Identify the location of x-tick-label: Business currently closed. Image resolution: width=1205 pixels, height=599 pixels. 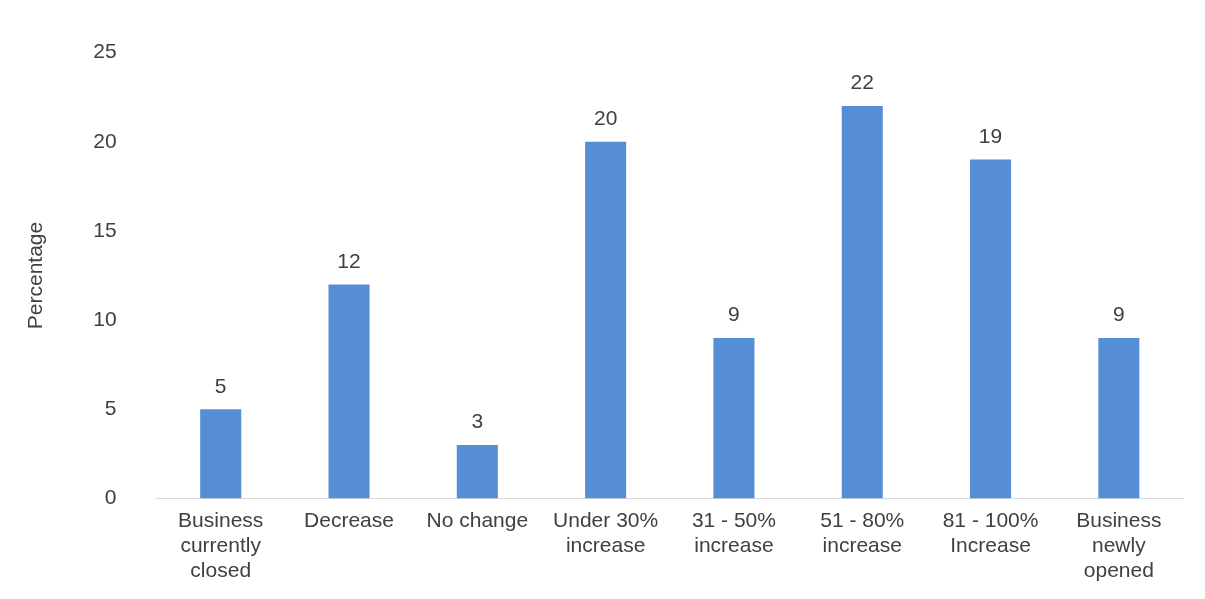
(221, 544).